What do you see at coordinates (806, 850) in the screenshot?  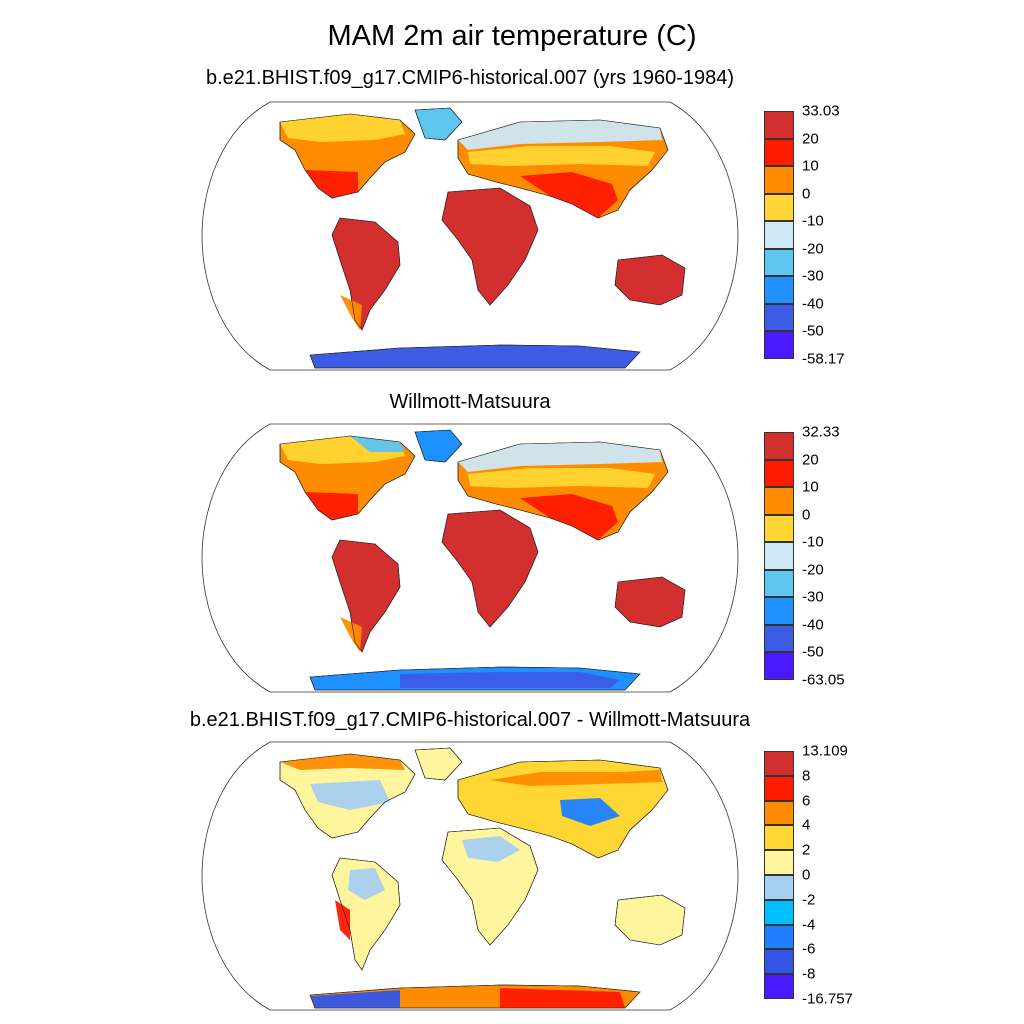 I see `colorbar-label: 2` at bounding box center [806, 850].